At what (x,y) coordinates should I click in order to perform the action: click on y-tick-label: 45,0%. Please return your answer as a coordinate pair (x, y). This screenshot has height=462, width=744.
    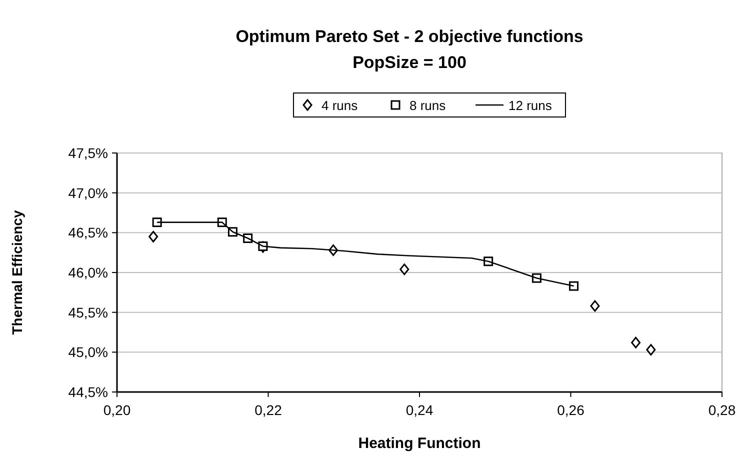
    Looking at the image, I should click on (88, 352).